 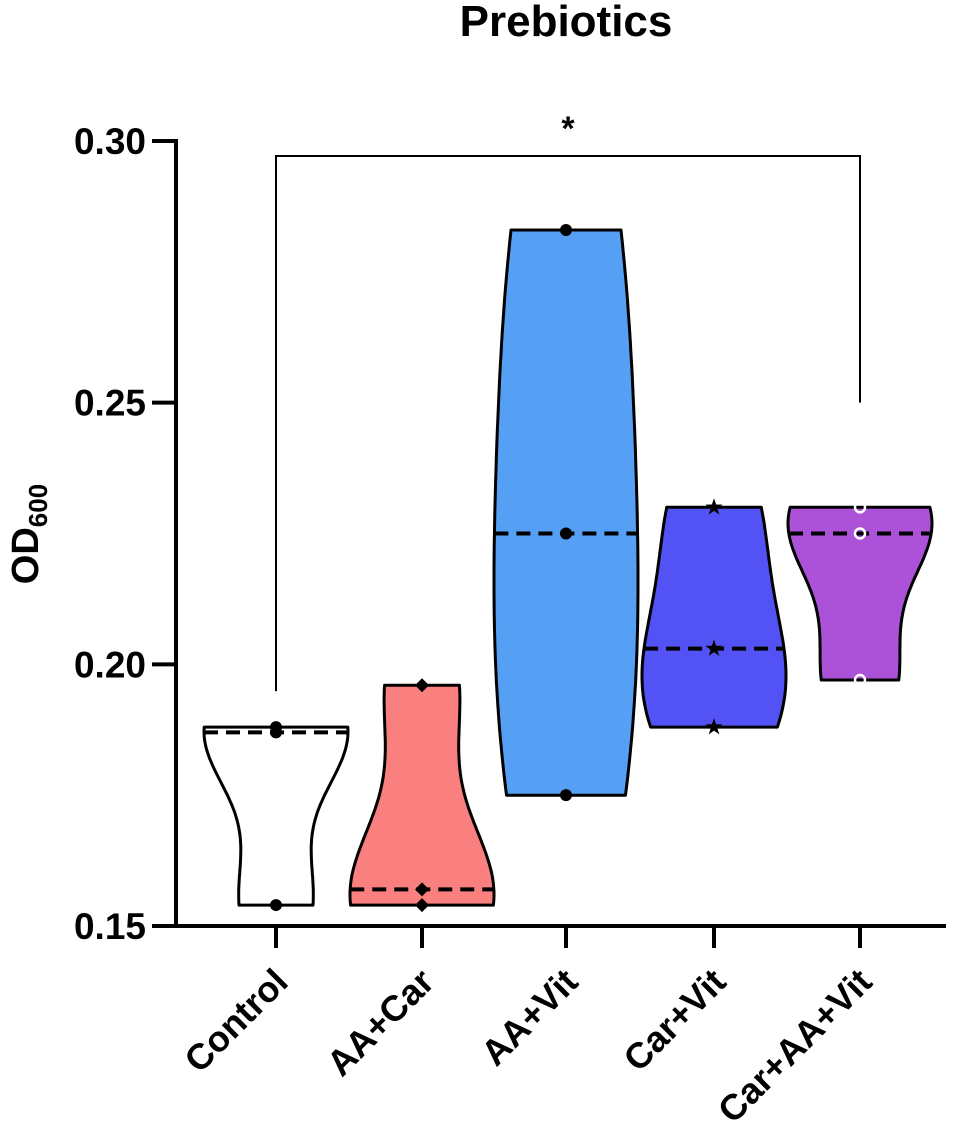 I want to click on y-axis-label-subscript: 600, so click(x=38, y=505).